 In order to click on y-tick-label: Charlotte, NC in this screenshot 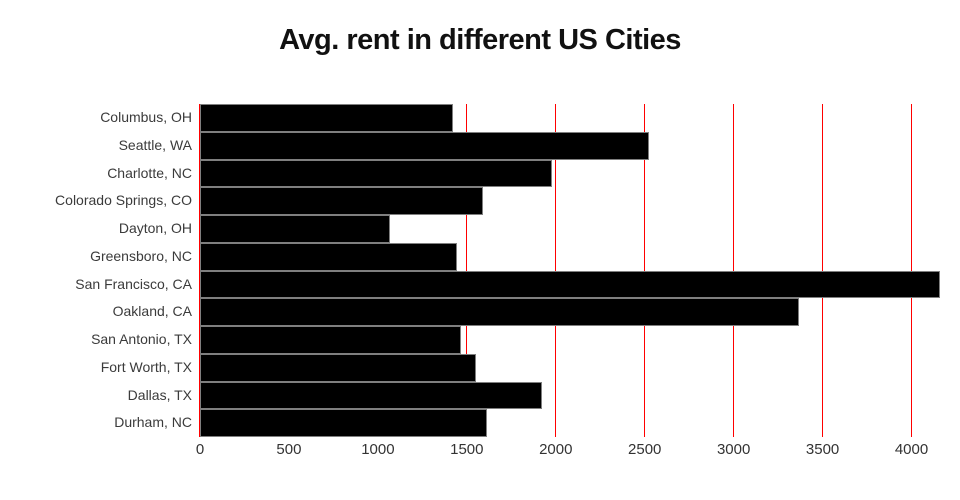, I will do `click(149, 172)`.